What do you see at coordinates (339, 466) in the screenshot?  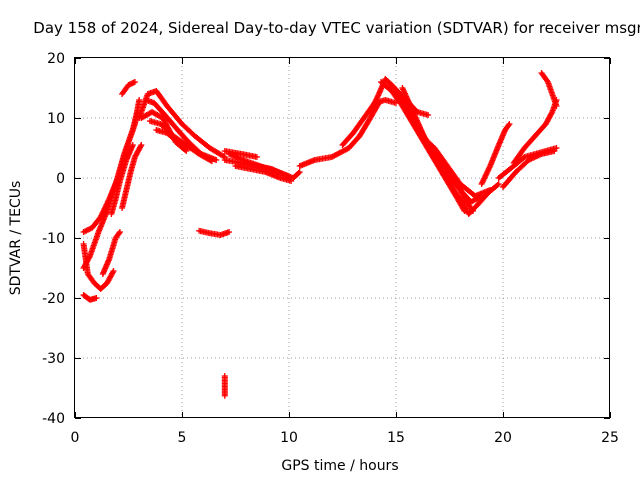 I see `x-axis-label: GPS time / hours` at bounding box center [339, 466].